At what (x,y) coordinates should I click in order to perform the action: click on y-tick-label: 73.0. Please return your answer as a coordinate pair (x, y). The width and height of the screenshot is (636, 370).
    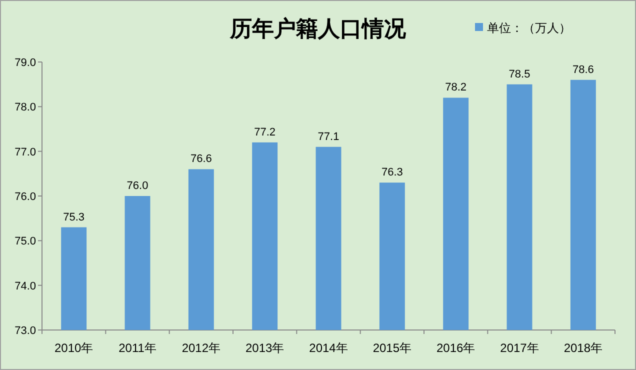
    Looking at the image, I should click on (25, 331).